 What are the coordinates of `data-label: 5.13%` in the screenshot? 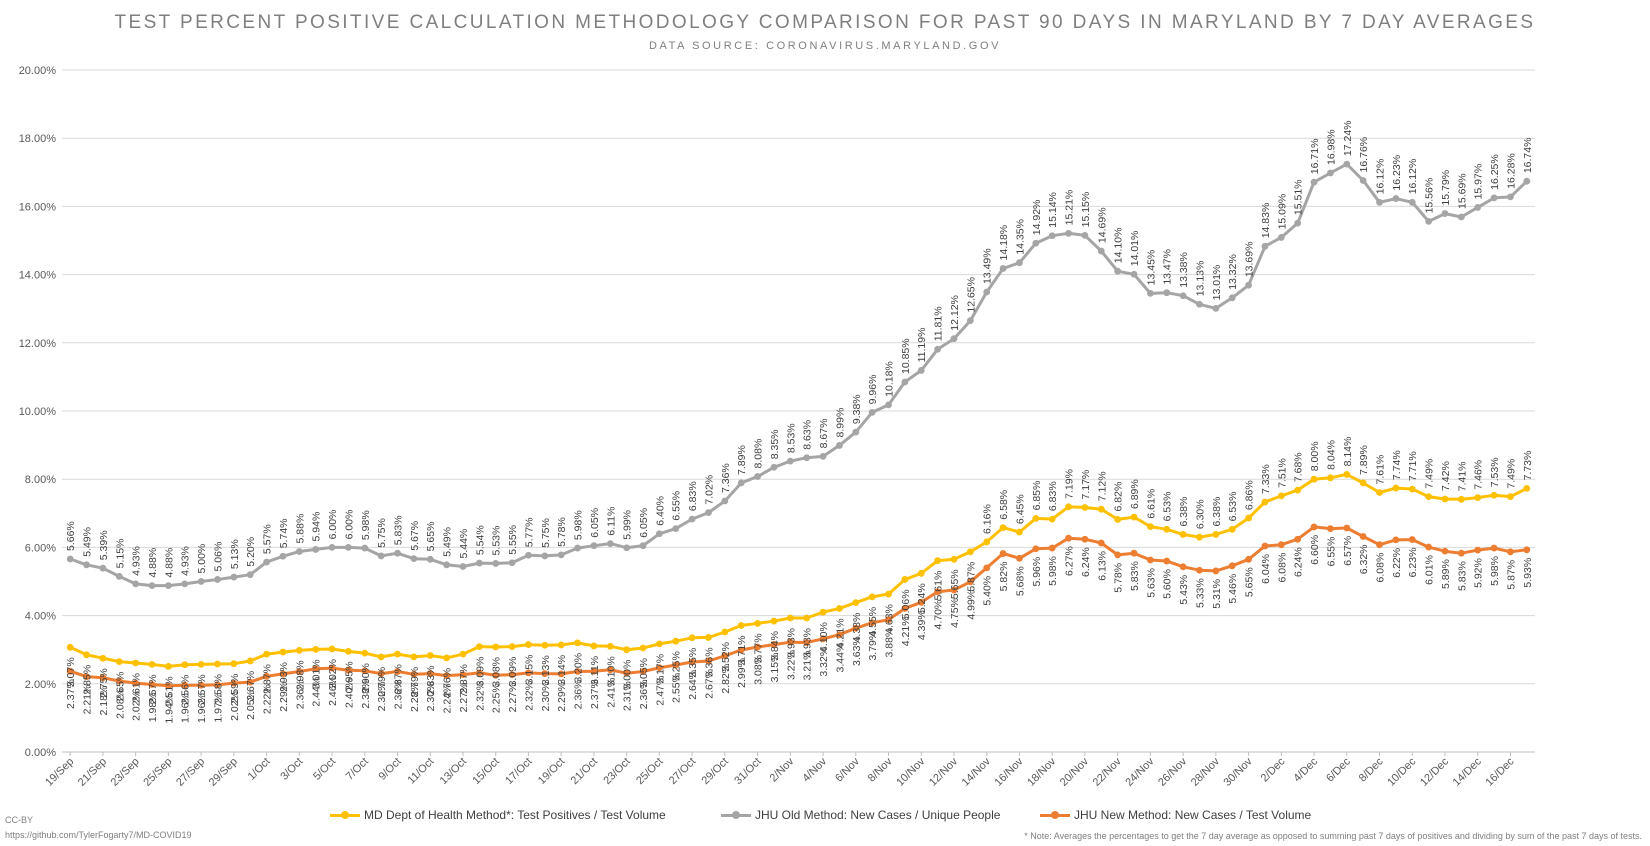 It's located at (235, 554).